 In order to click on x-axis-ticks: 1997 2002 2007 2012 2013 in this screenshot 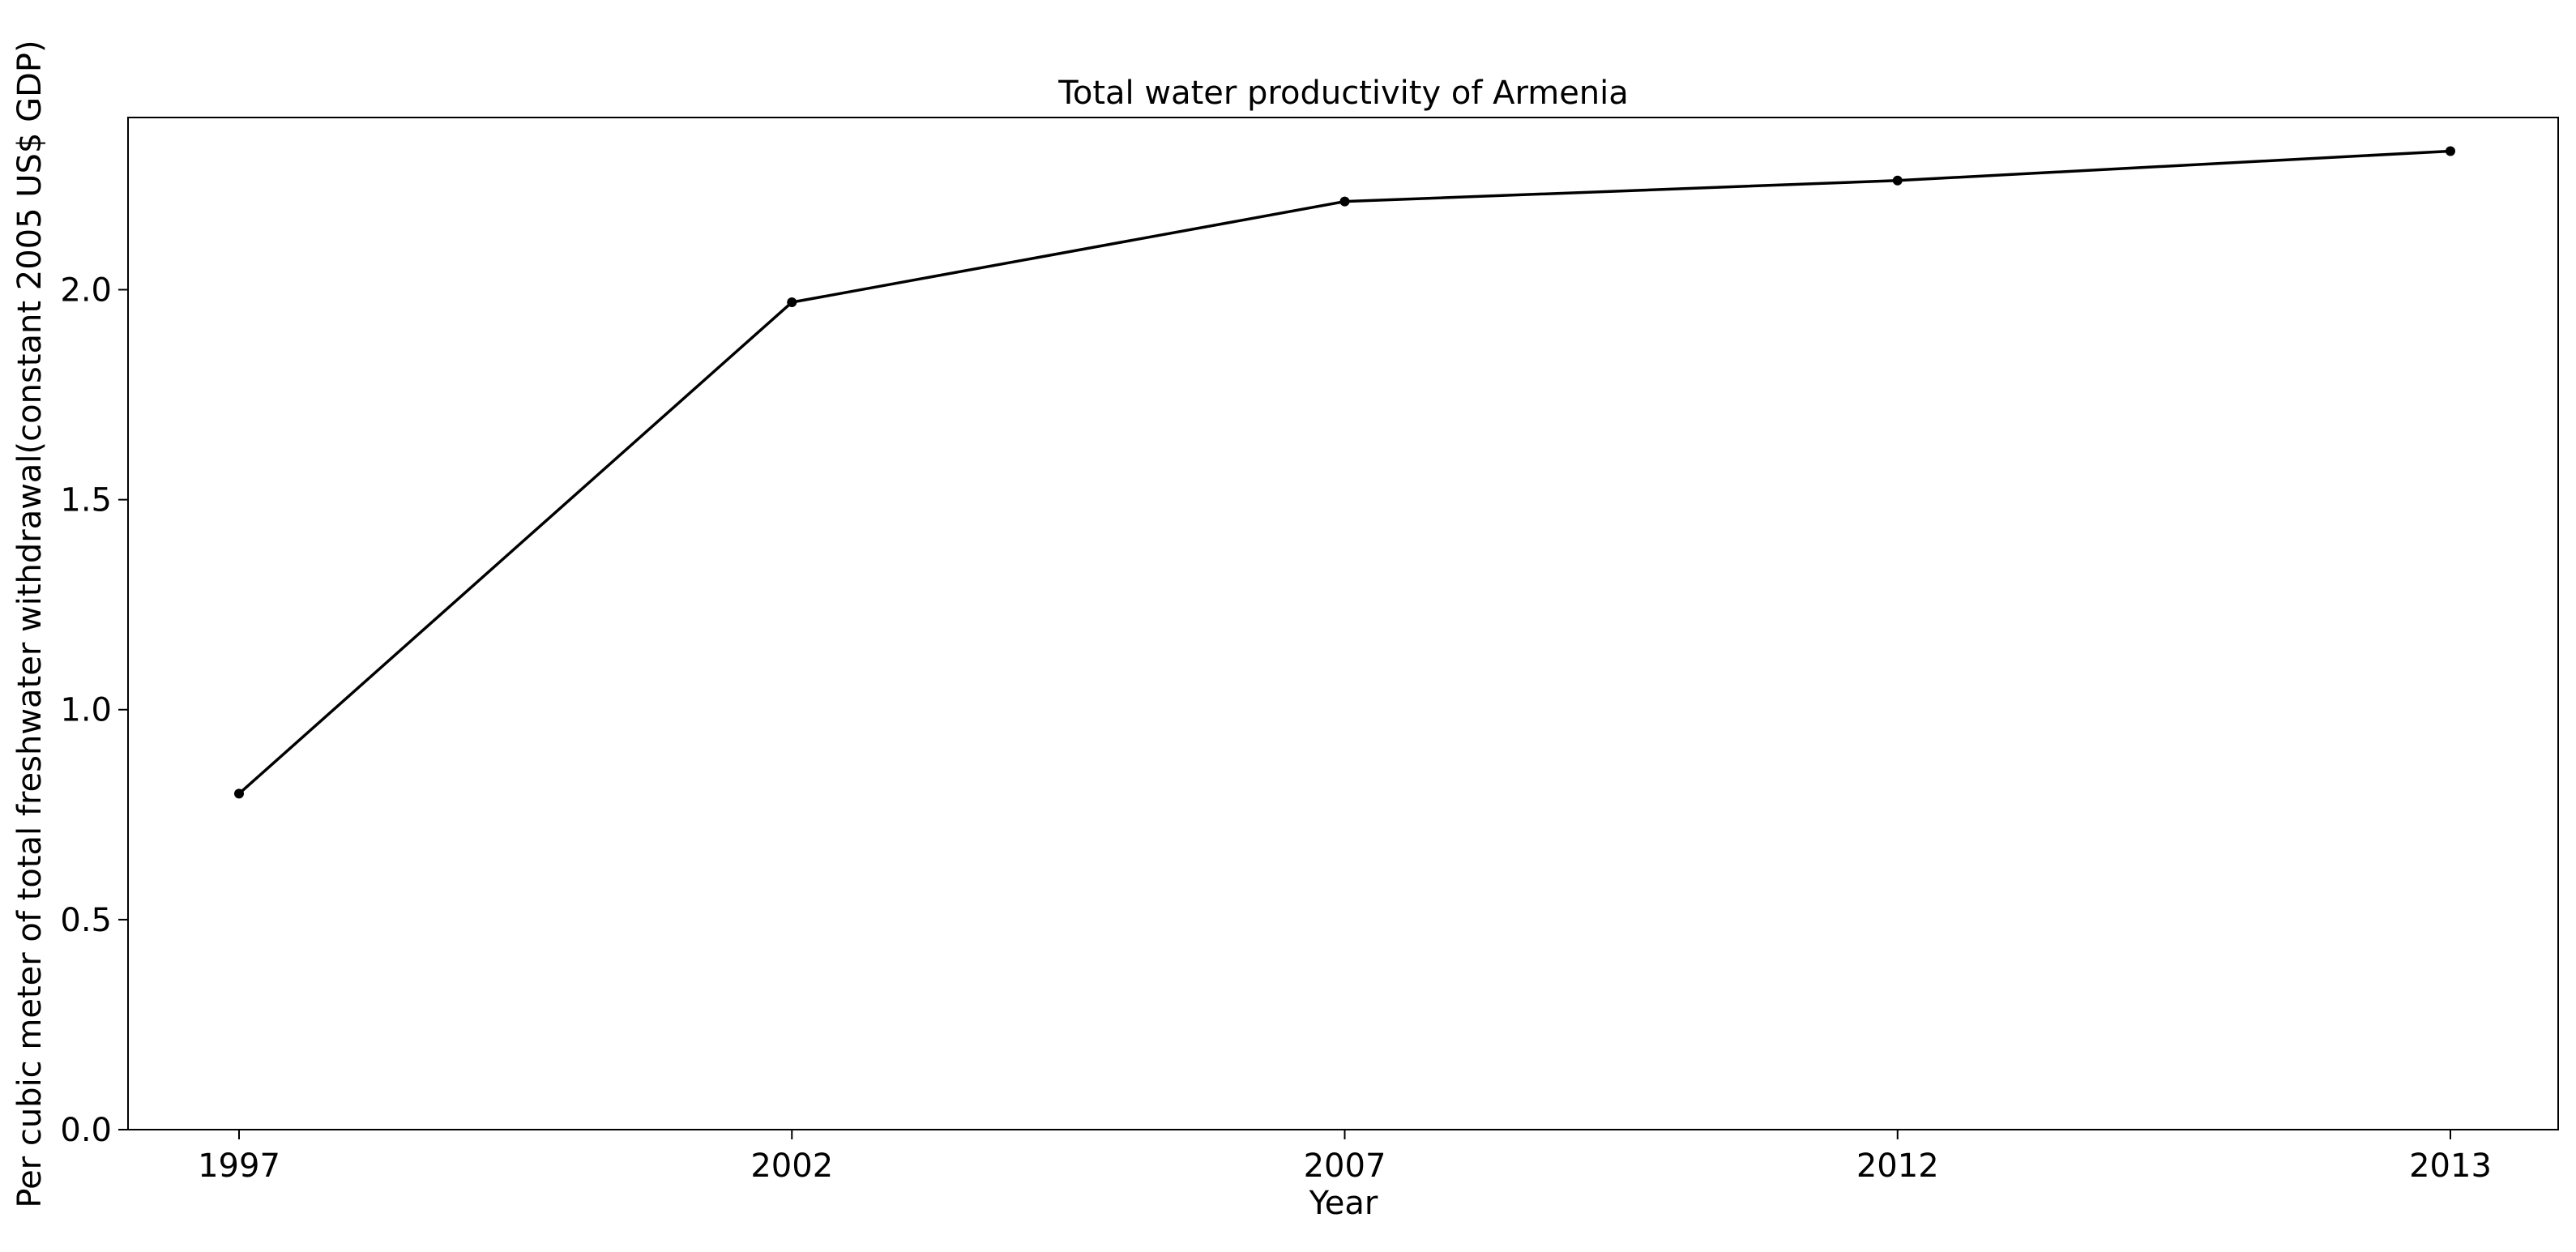, I will do `click(1345, 1157)`.